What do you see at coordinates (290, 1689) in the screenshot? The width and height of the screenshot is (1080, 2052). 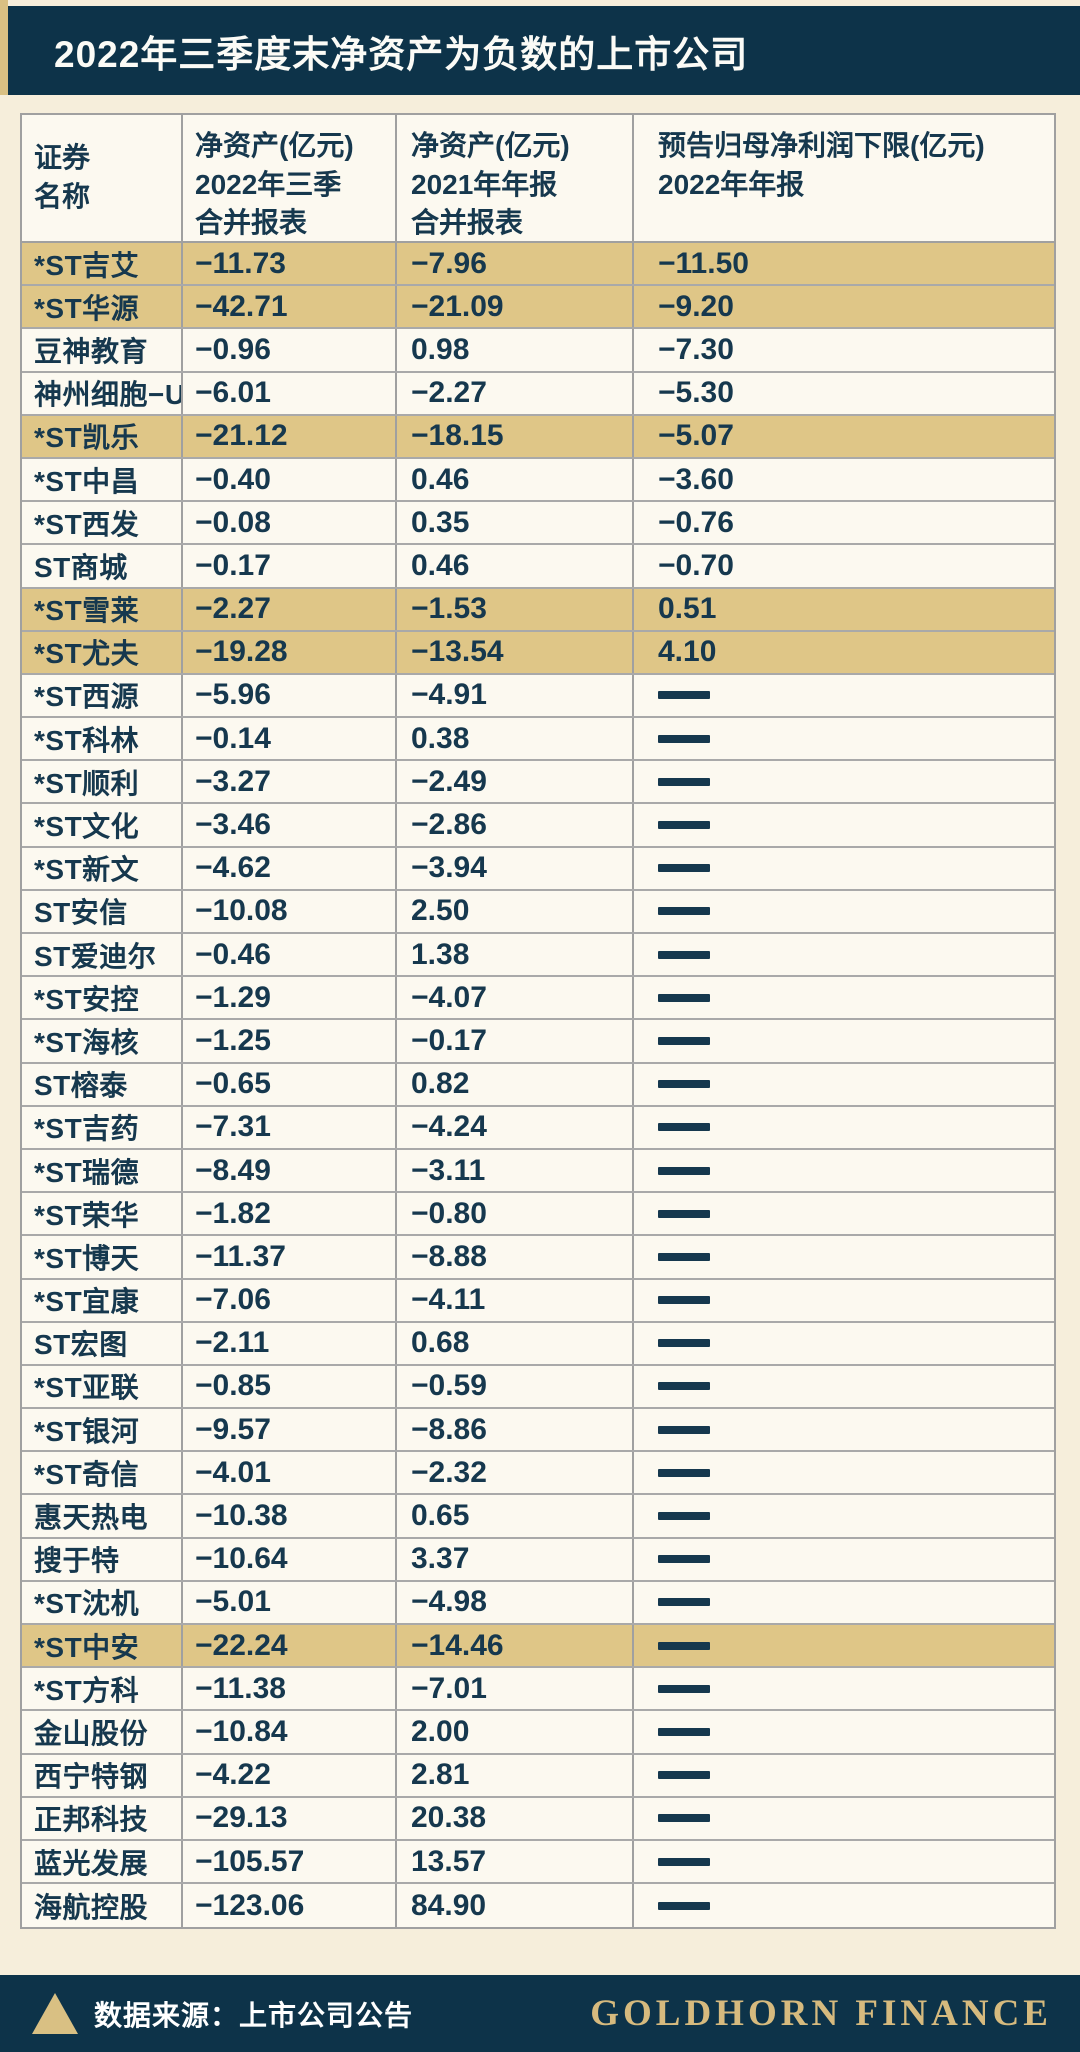 I see `cell-net-assets-2022q3: −11.38` at bounding box center [290, 1689].